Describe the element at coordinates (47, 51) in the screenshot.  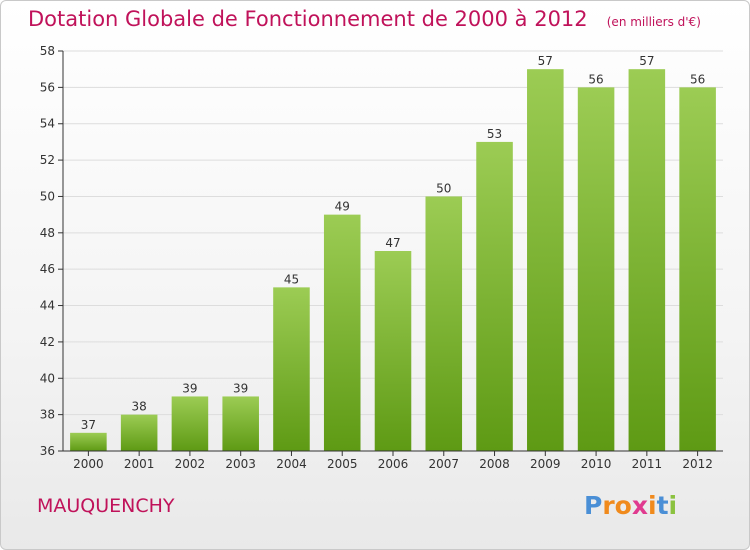
I see `y-tick-label: 58` at that location.